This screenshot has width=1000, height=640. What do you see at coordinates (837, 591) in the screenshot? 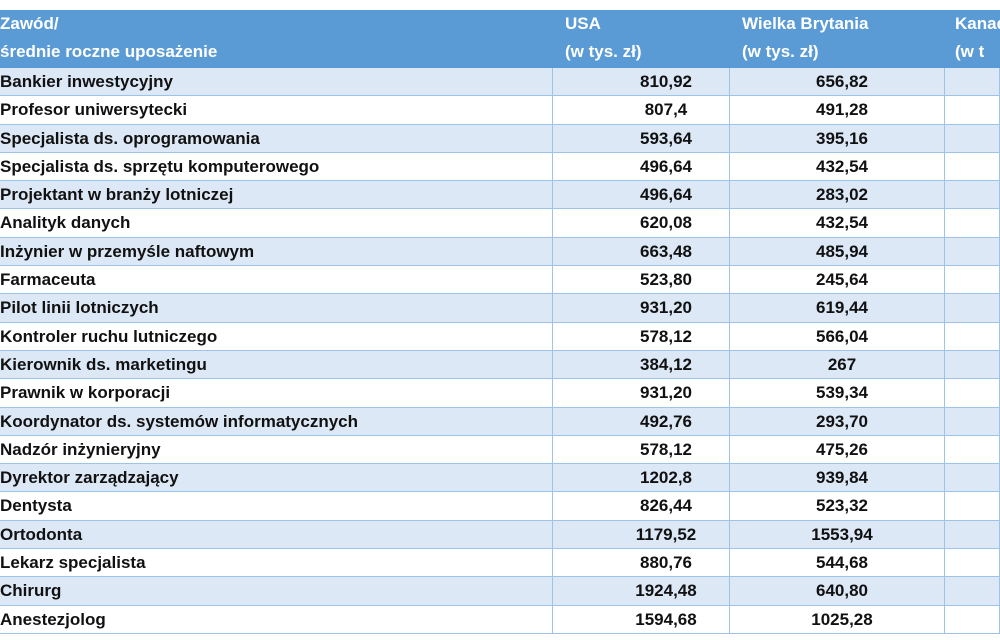
I see `salary: 640,80` at bounding box center [837, 591].